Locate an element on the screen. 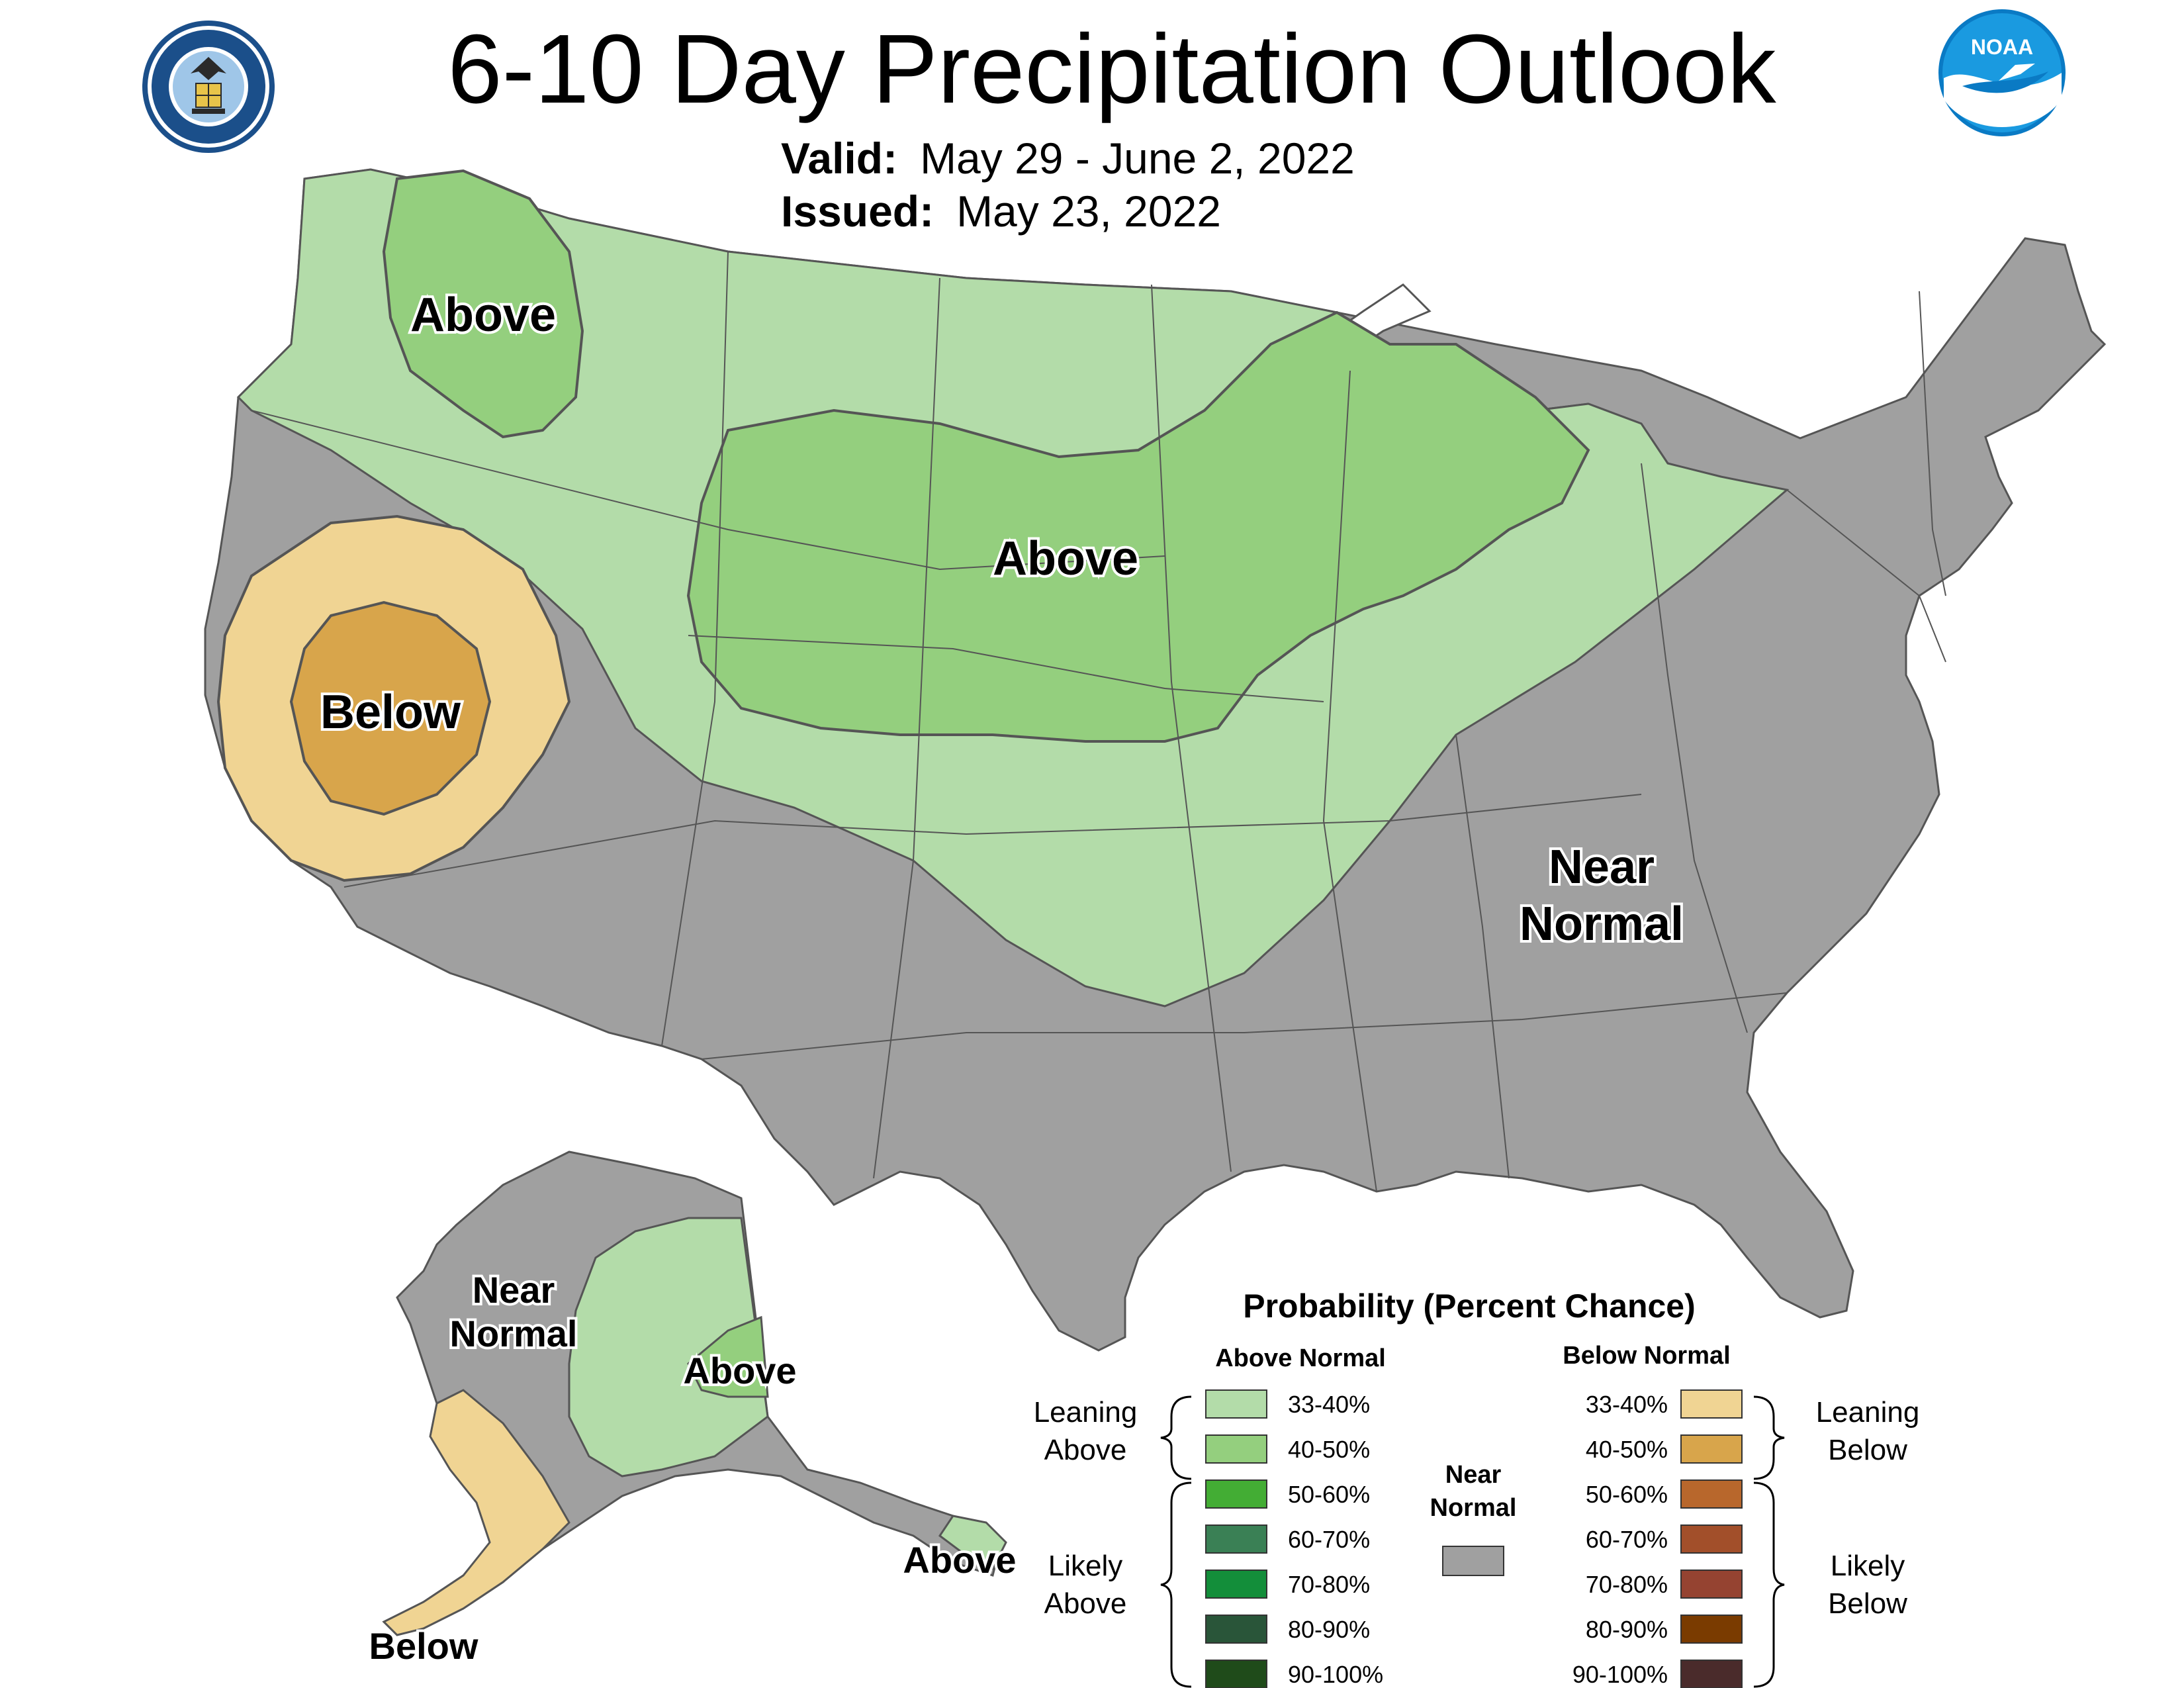 The width and height of the screenshot is (2184, 1688). above-range-label-0: 33-40% is located at coordinates (1329, 1404).